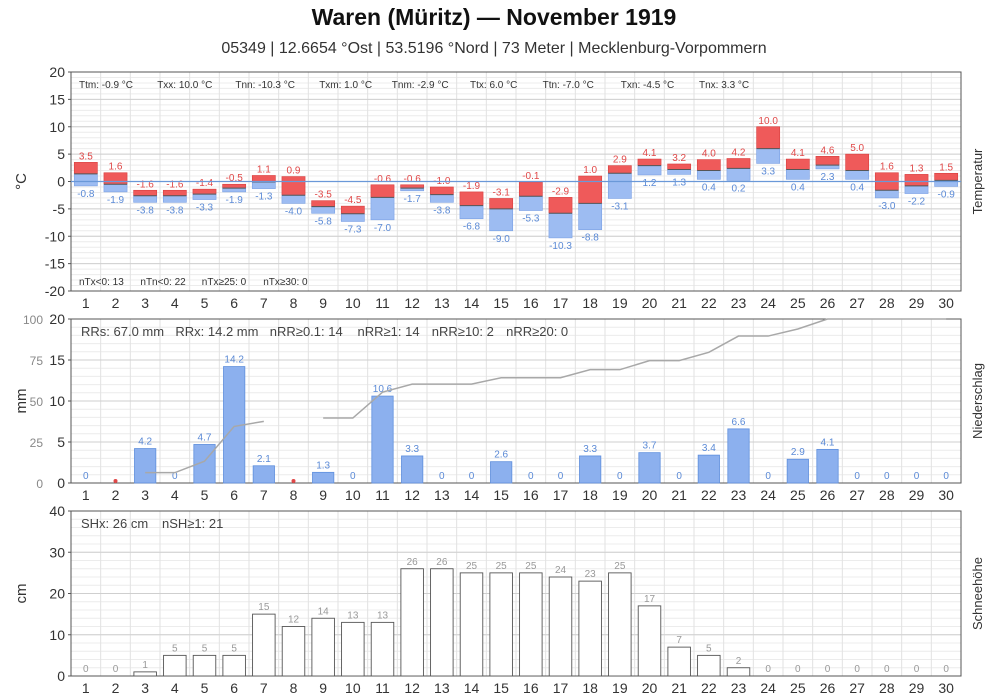 The height and width of the screenshot is (700, 988). What do you see at coordinates (650, 303) in the screenshot?
I see `x-tick-label: 20` at bounding box center [650, 303].